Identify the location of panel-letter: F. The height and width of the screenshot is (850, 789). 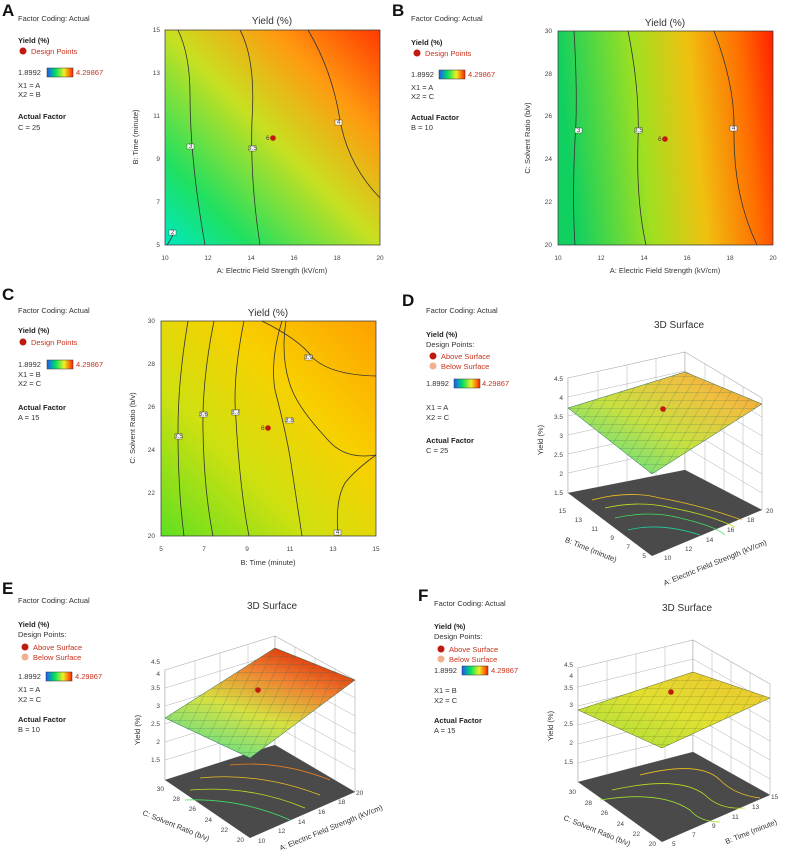
(423, 595).